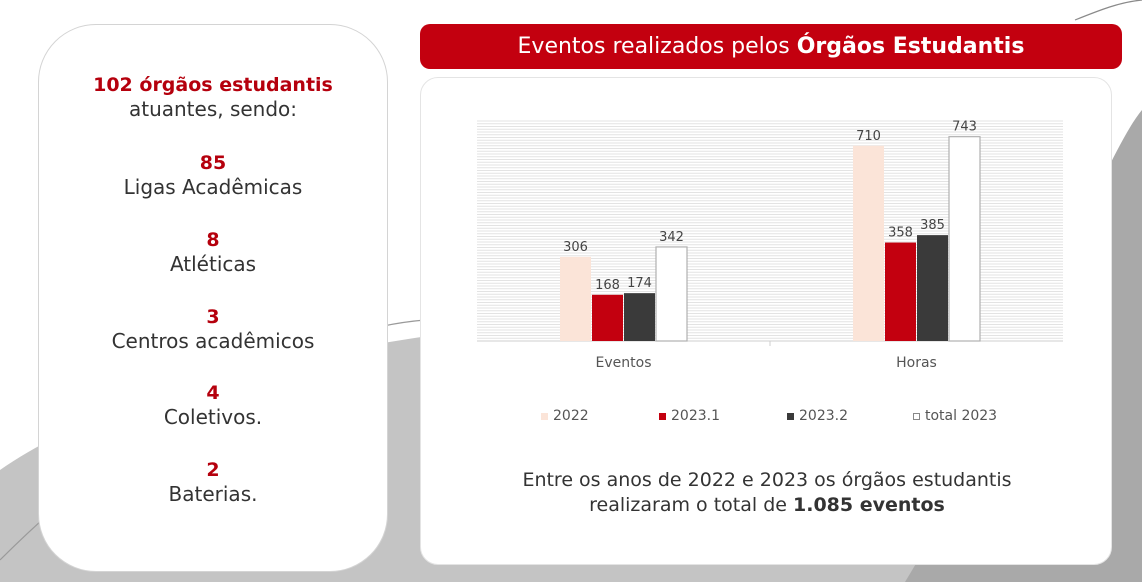 This screenshot has width=1142, height=582. What do you see at coordinates (695, 416) in the screenshot?
I see `legend-label: 2023.1` at bounding box center [695, 416].